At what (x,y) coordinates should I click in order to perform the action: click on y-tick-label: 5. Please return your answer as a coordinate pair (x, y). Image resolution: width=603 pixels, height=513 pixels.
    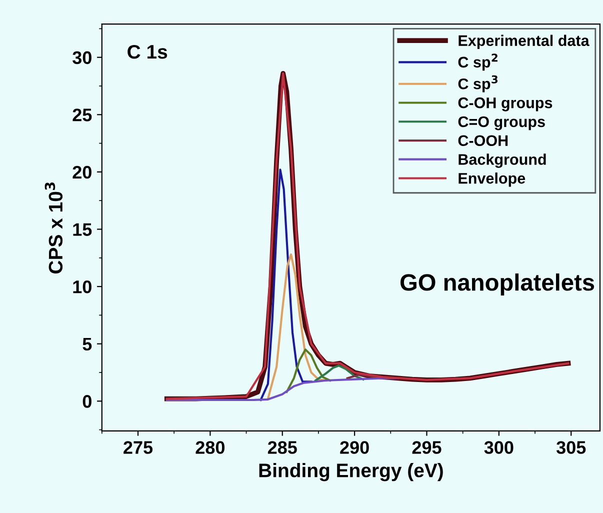
    Looking at the image, I should click on (87, 344).